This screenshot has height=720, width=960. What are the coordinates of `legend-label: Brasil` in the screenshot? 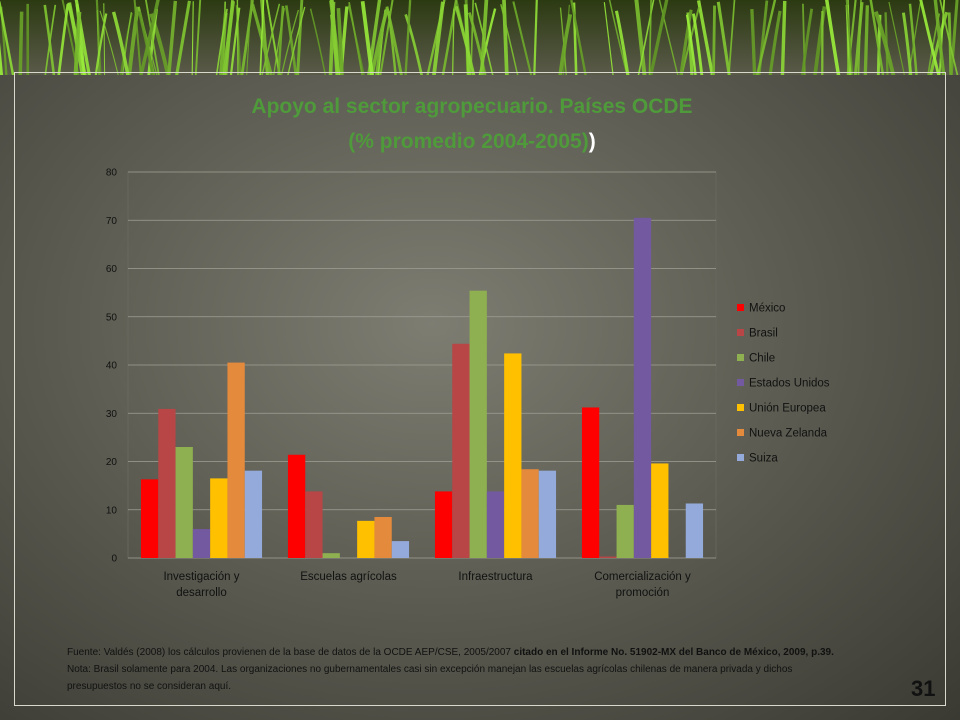 It's located at (763, 334).